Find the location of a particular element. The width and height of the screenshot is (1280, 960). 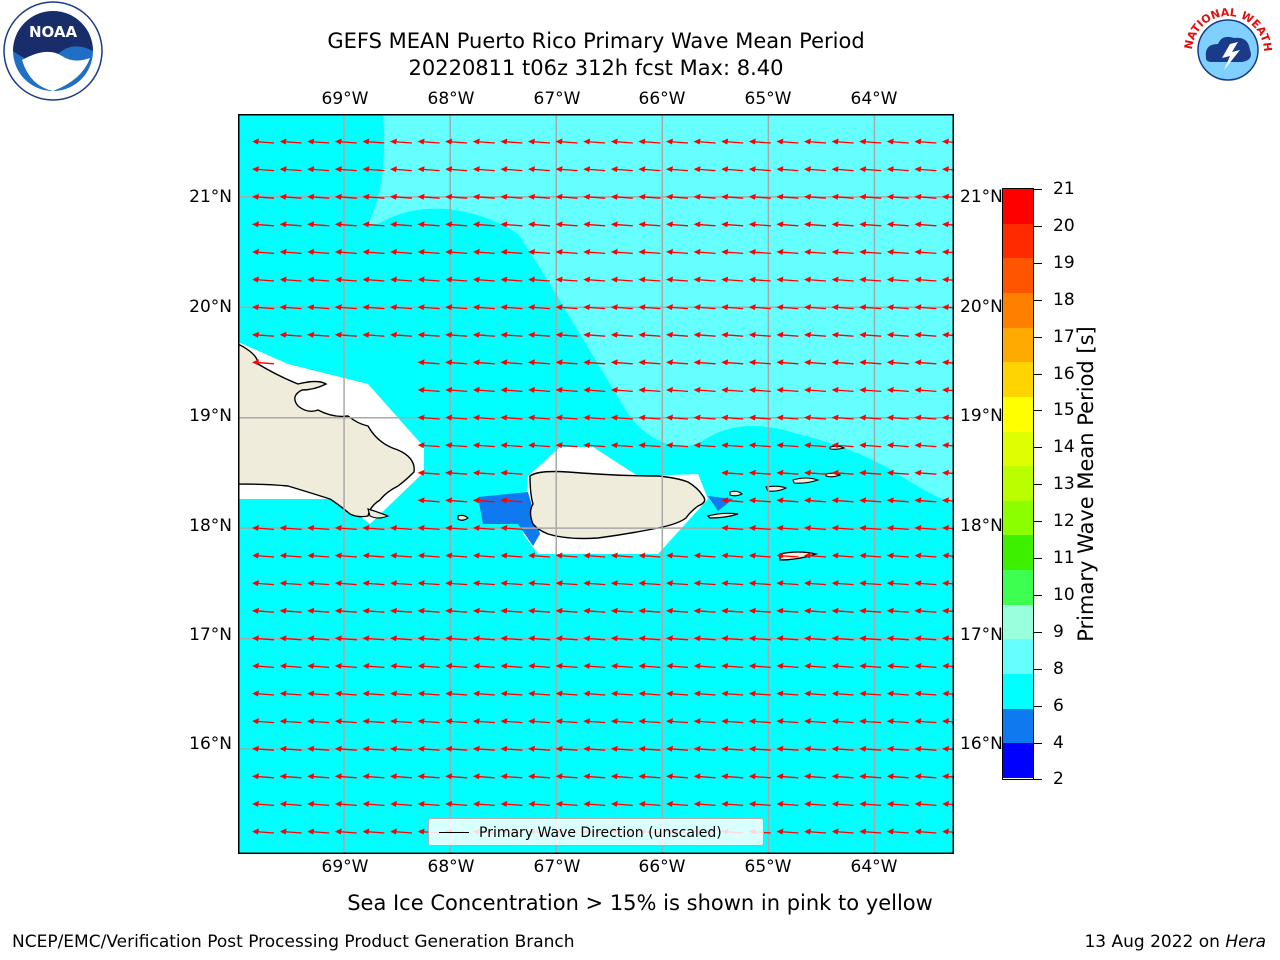

lat-tick-left: 18°N is located at coordinates (210, 526).